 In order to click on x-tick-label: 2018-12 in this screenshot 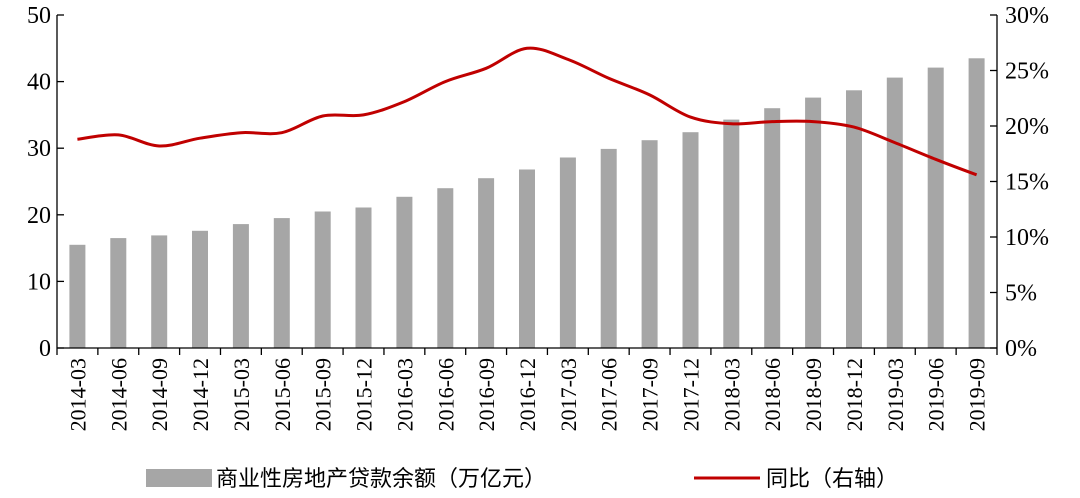, I will do `click(854, 394)`.